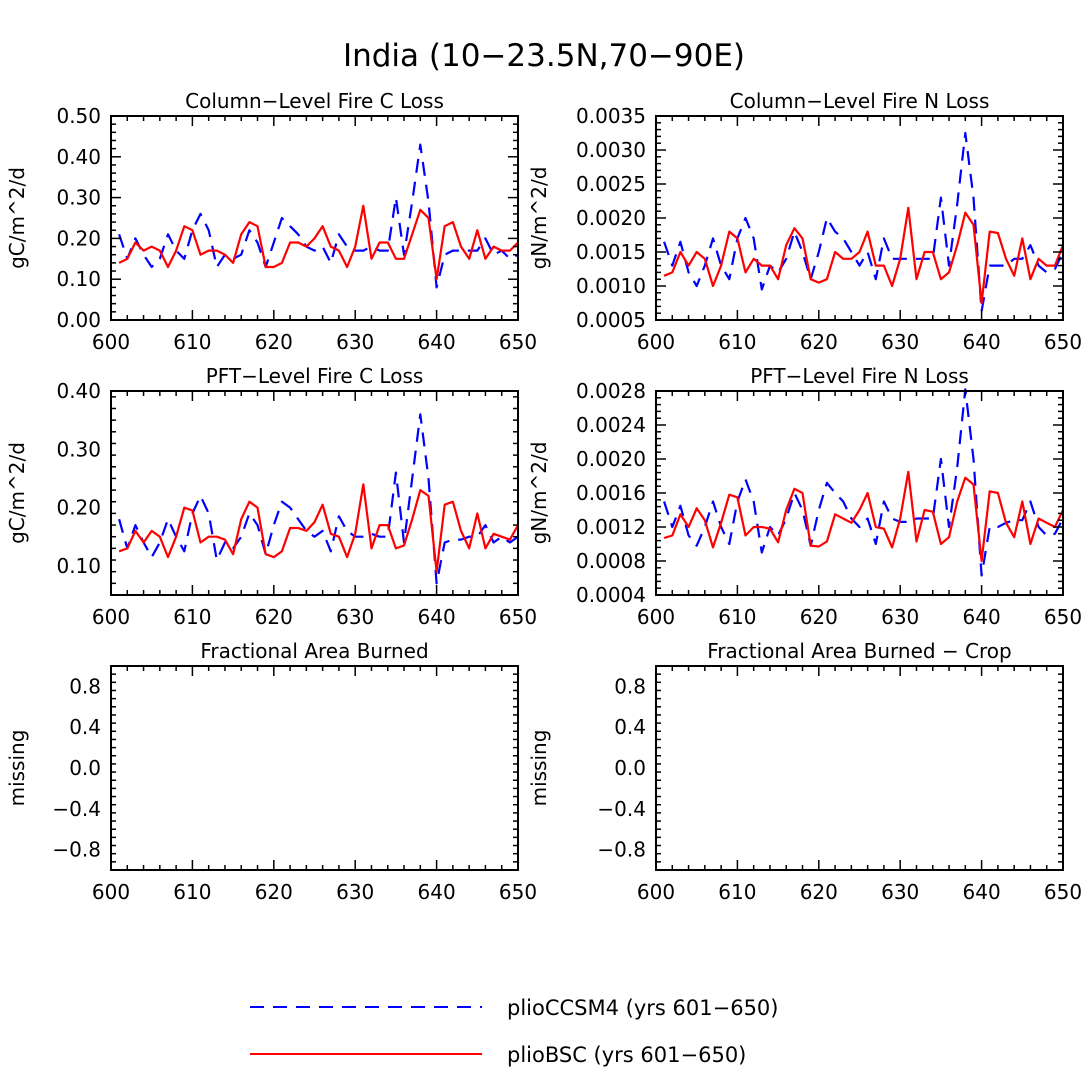 This screenshot has width=1088, height=1086. Describe the element at coordinates (611, 595) in the screenshot. I see `y-tick-label: 0.0004` at that location.